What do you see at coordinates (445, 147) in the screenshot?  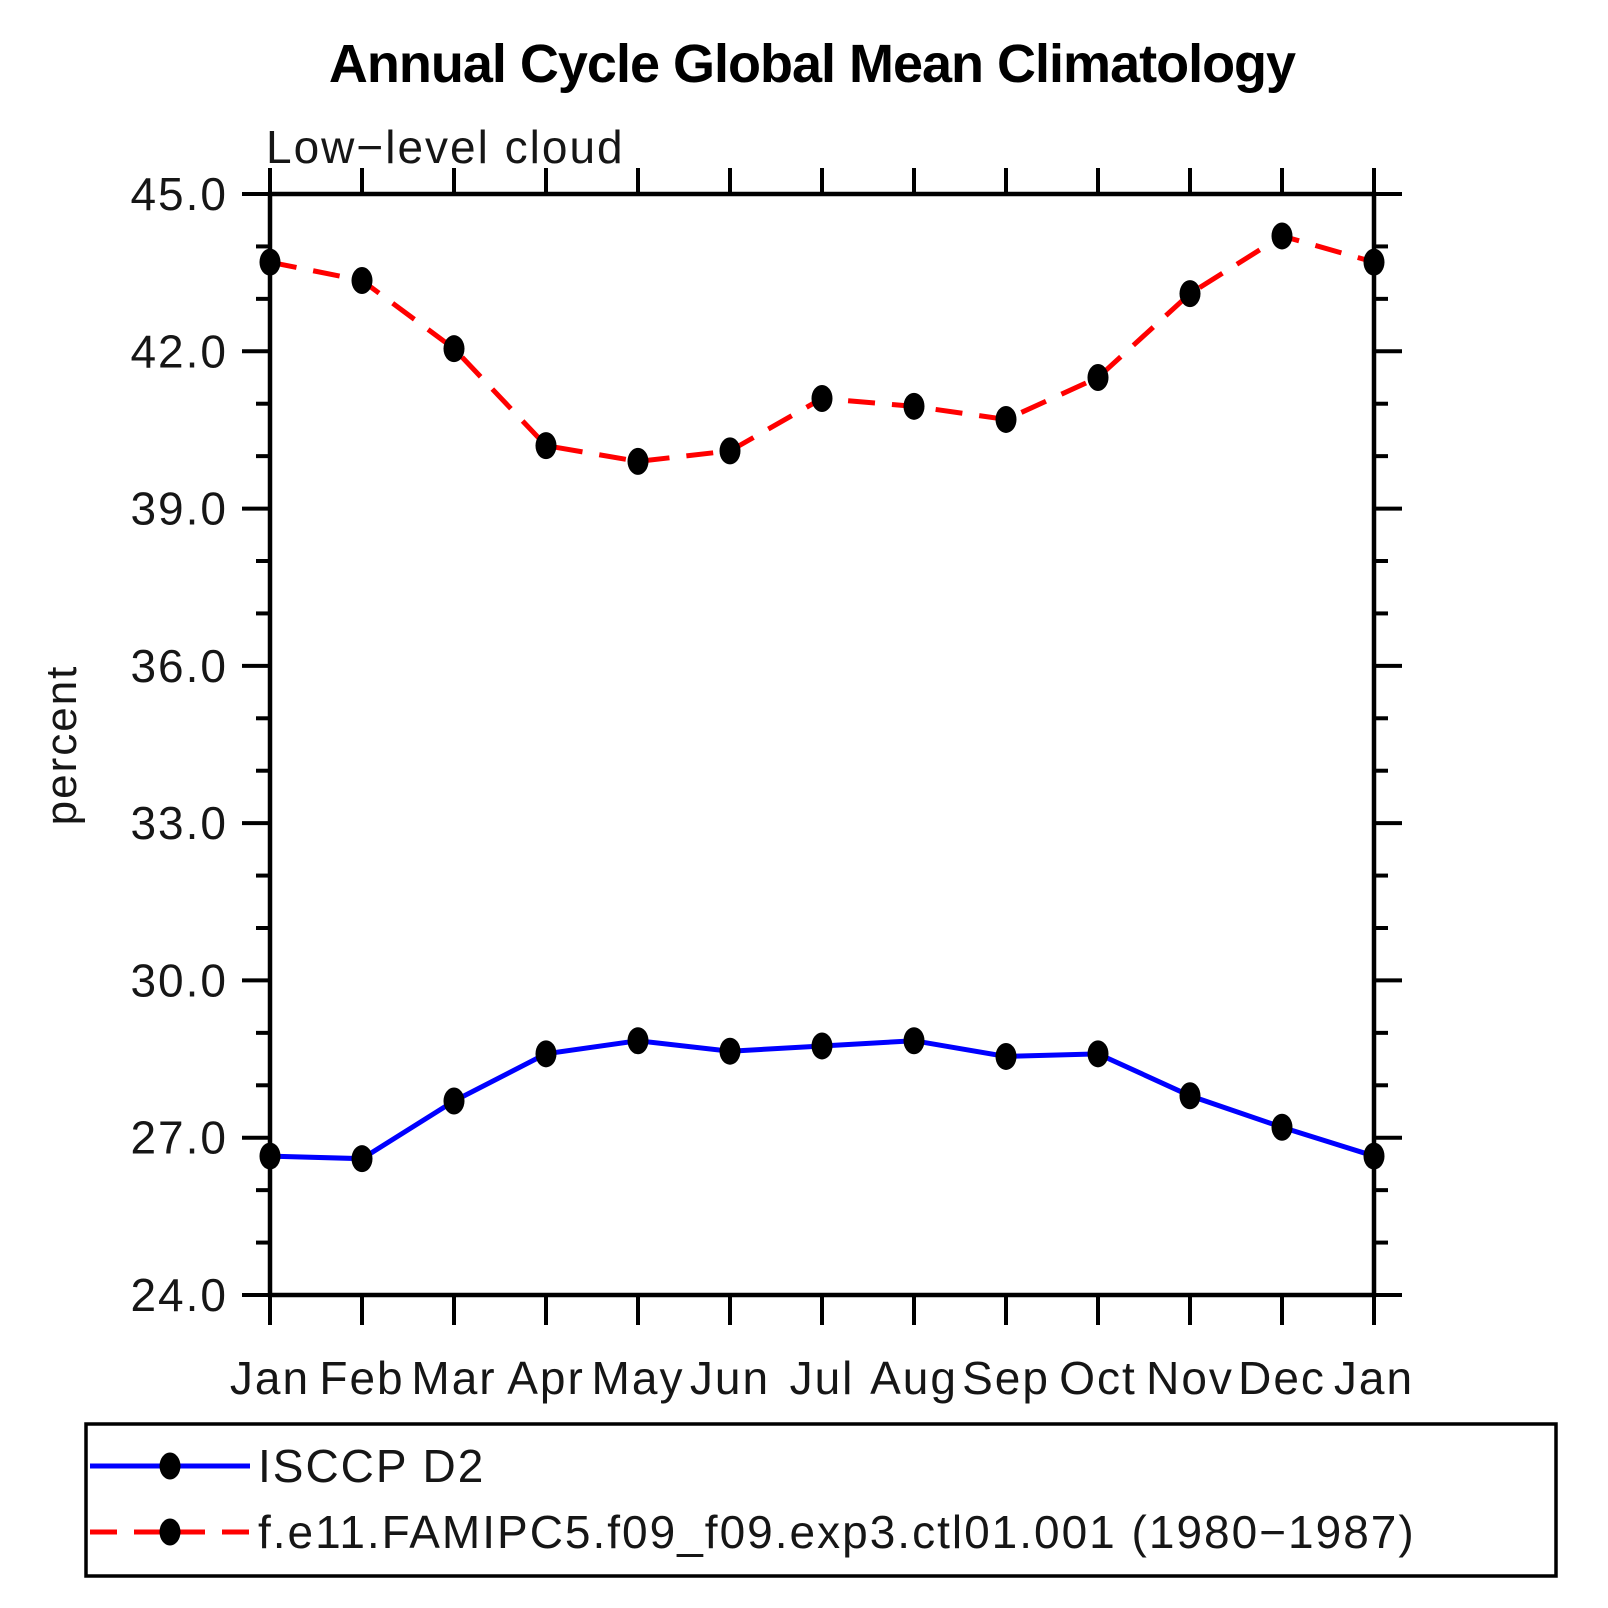 I see `chart-subtitle: Low−level cloud` at bounding box center [445, 147].